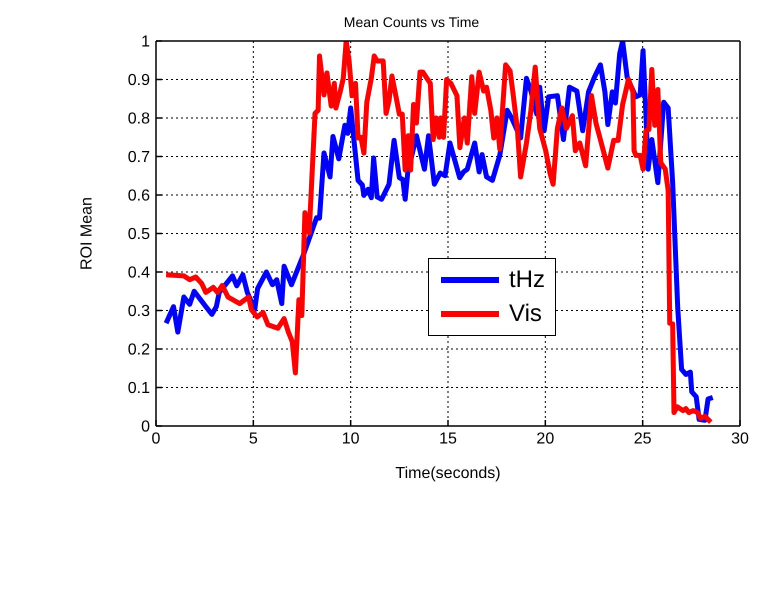 Image resolution: width=757 pixels, height=610 pixels. Describe the element at coordinates (139, 389) in the screenshot. I see `y-tick-label: 0.1` at that location.